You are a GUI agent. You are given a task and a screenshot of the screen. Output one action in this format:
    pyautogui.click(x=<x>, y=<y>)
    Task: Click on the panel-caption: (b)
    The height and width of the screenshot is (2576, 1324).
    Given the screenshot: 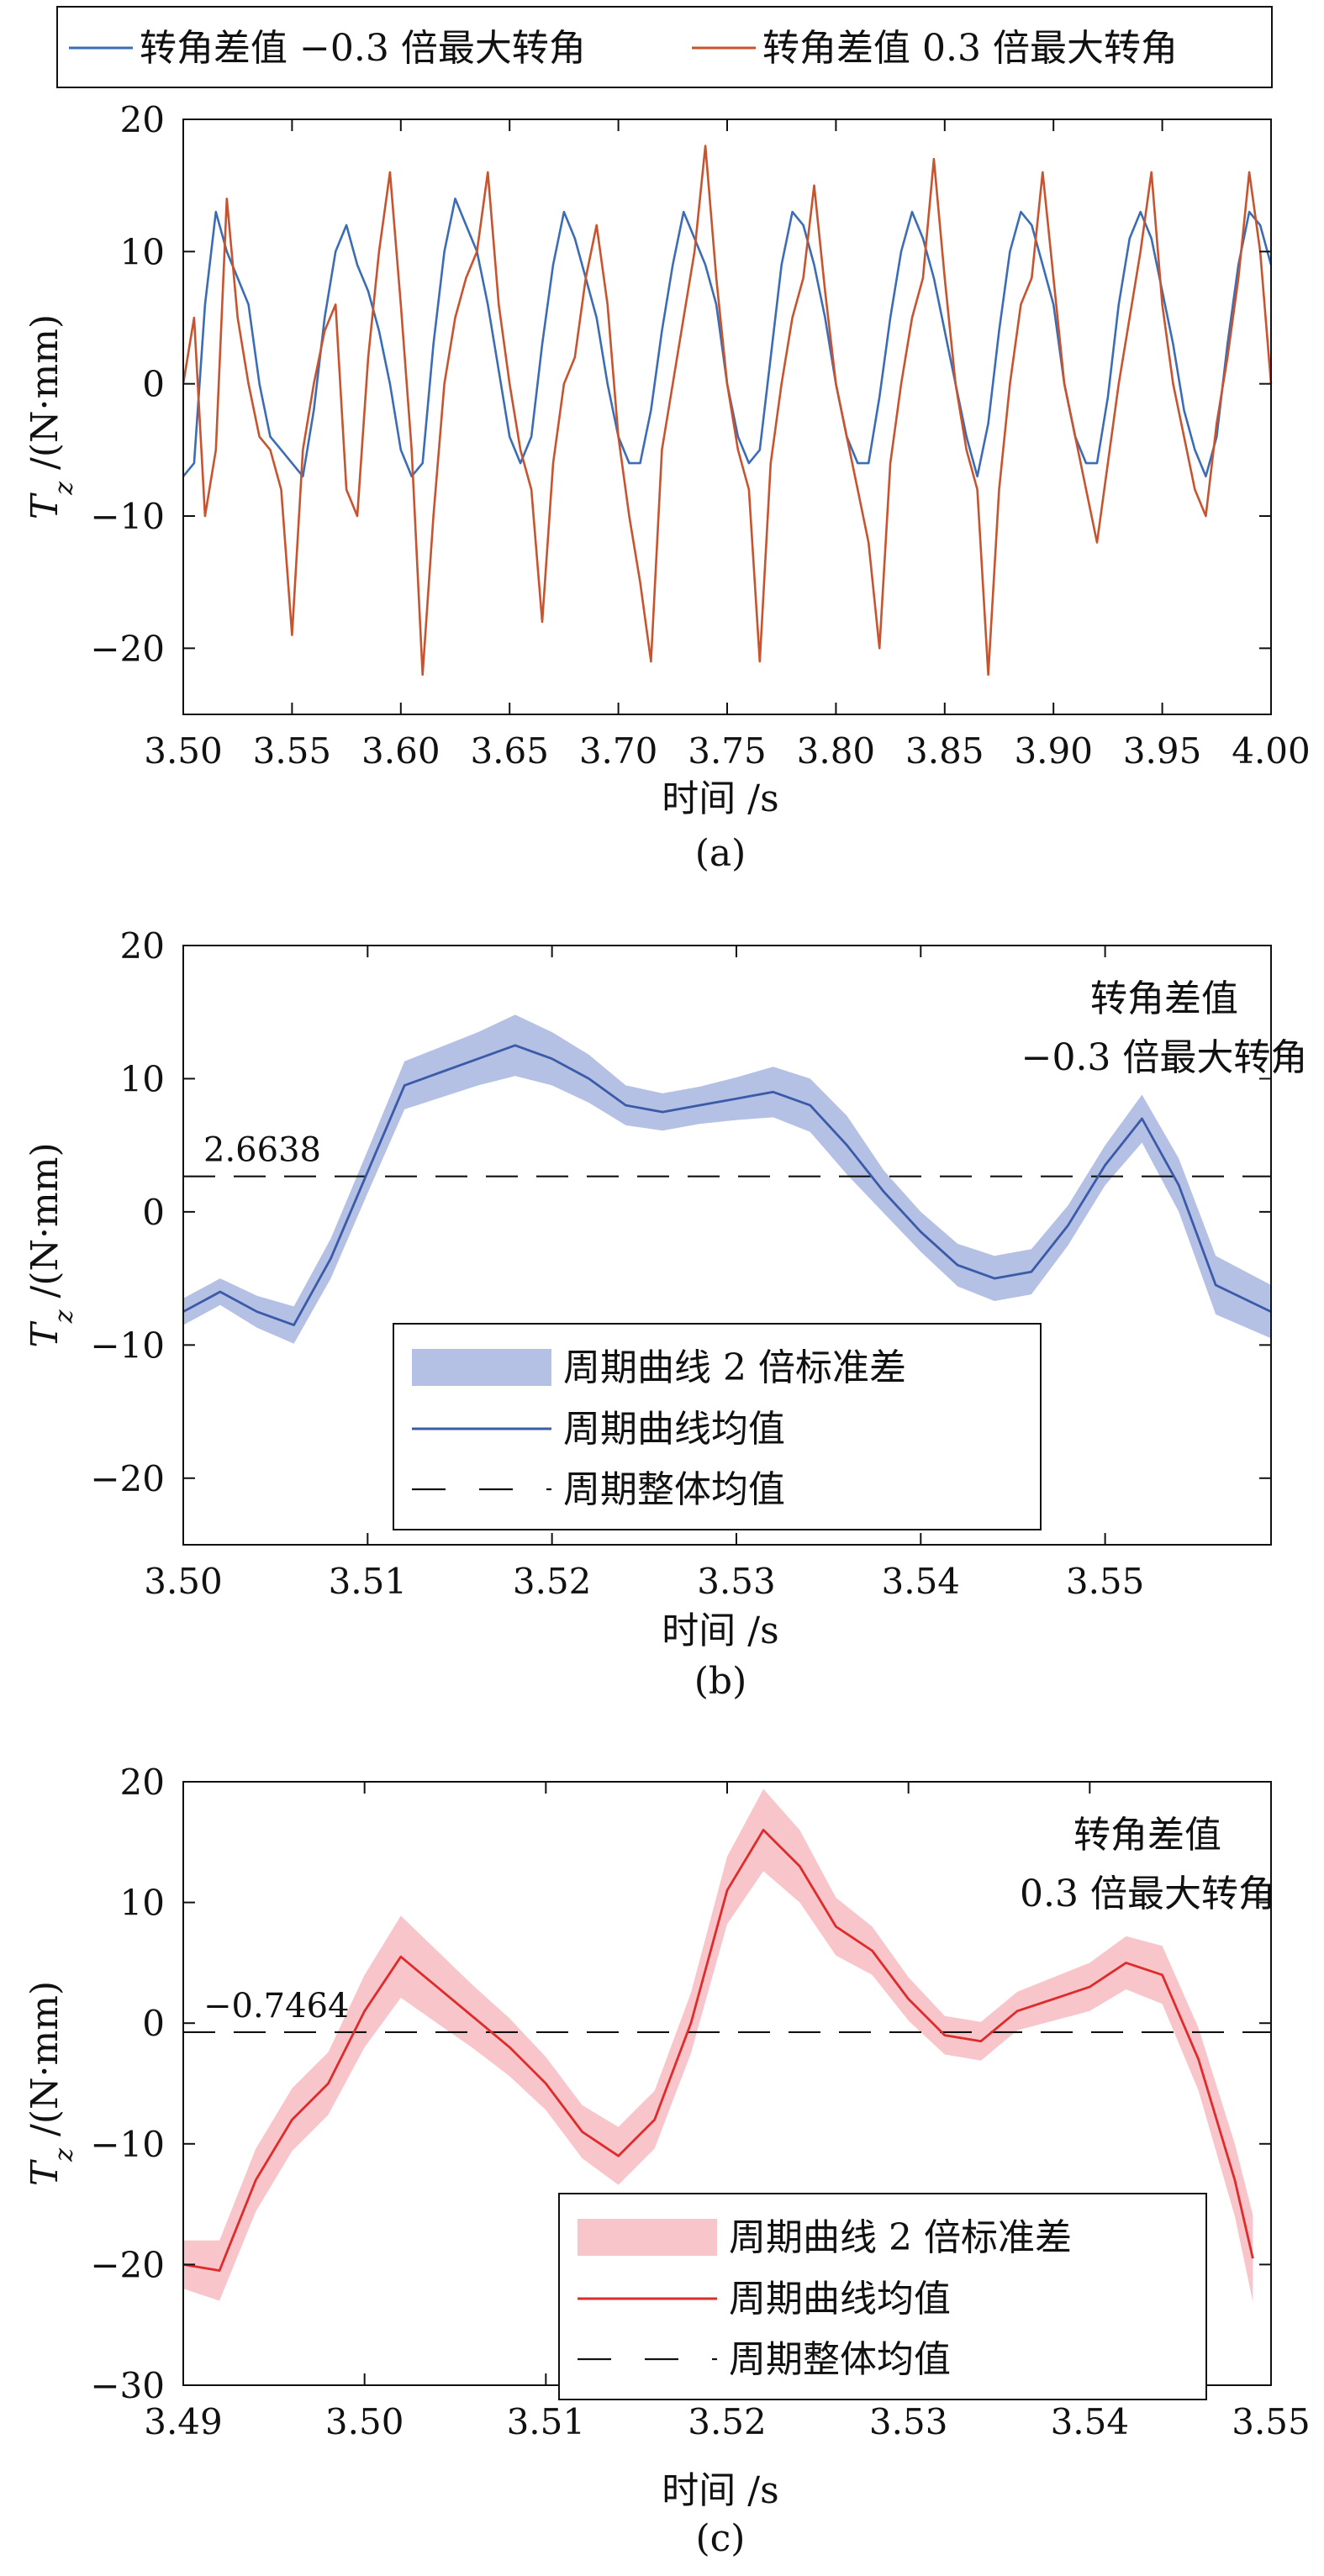 What is the action you would take?
    pyautogui.click(x=720, y=1681)
    